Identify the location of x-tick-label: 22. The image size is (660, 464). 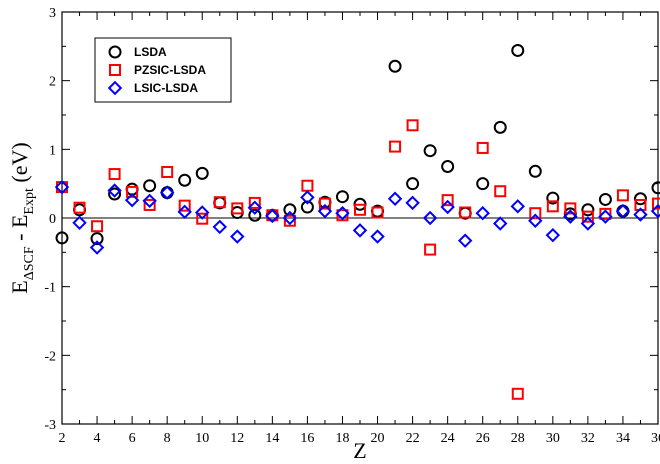
(413, 438).